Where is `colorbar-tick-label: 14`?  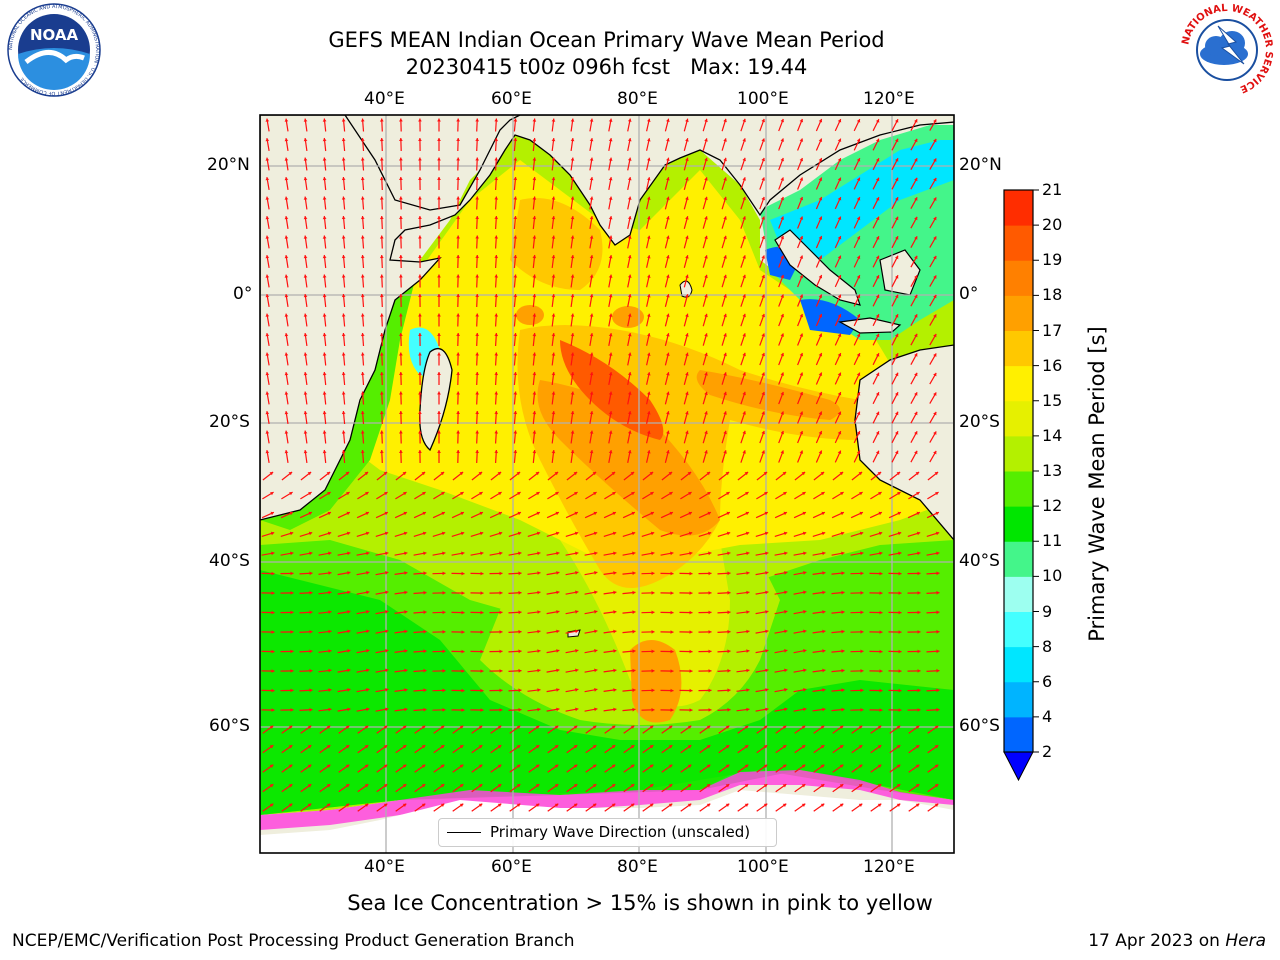 colorbar-tick-label: 14 is located at coordinates (1052, 435).